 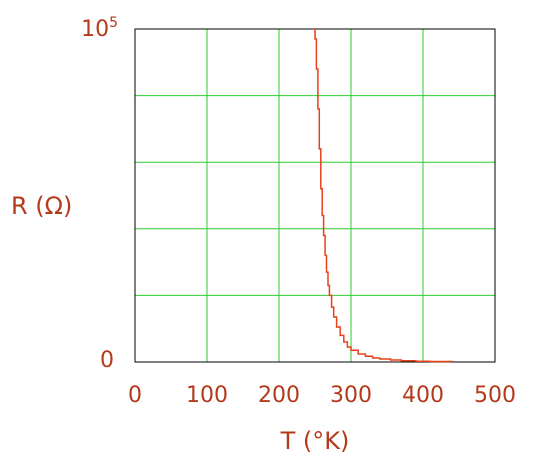 I want to click on x-tick-label: 500, so click(x=495, y=395).